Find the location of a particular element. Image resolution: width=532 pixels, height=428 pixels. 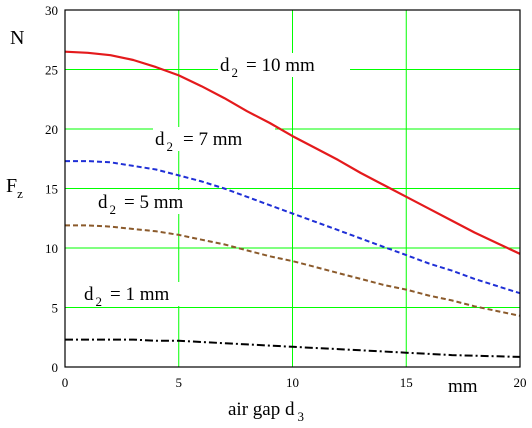

x-tick-label-0: 0 is located at coordinates (65, 382).